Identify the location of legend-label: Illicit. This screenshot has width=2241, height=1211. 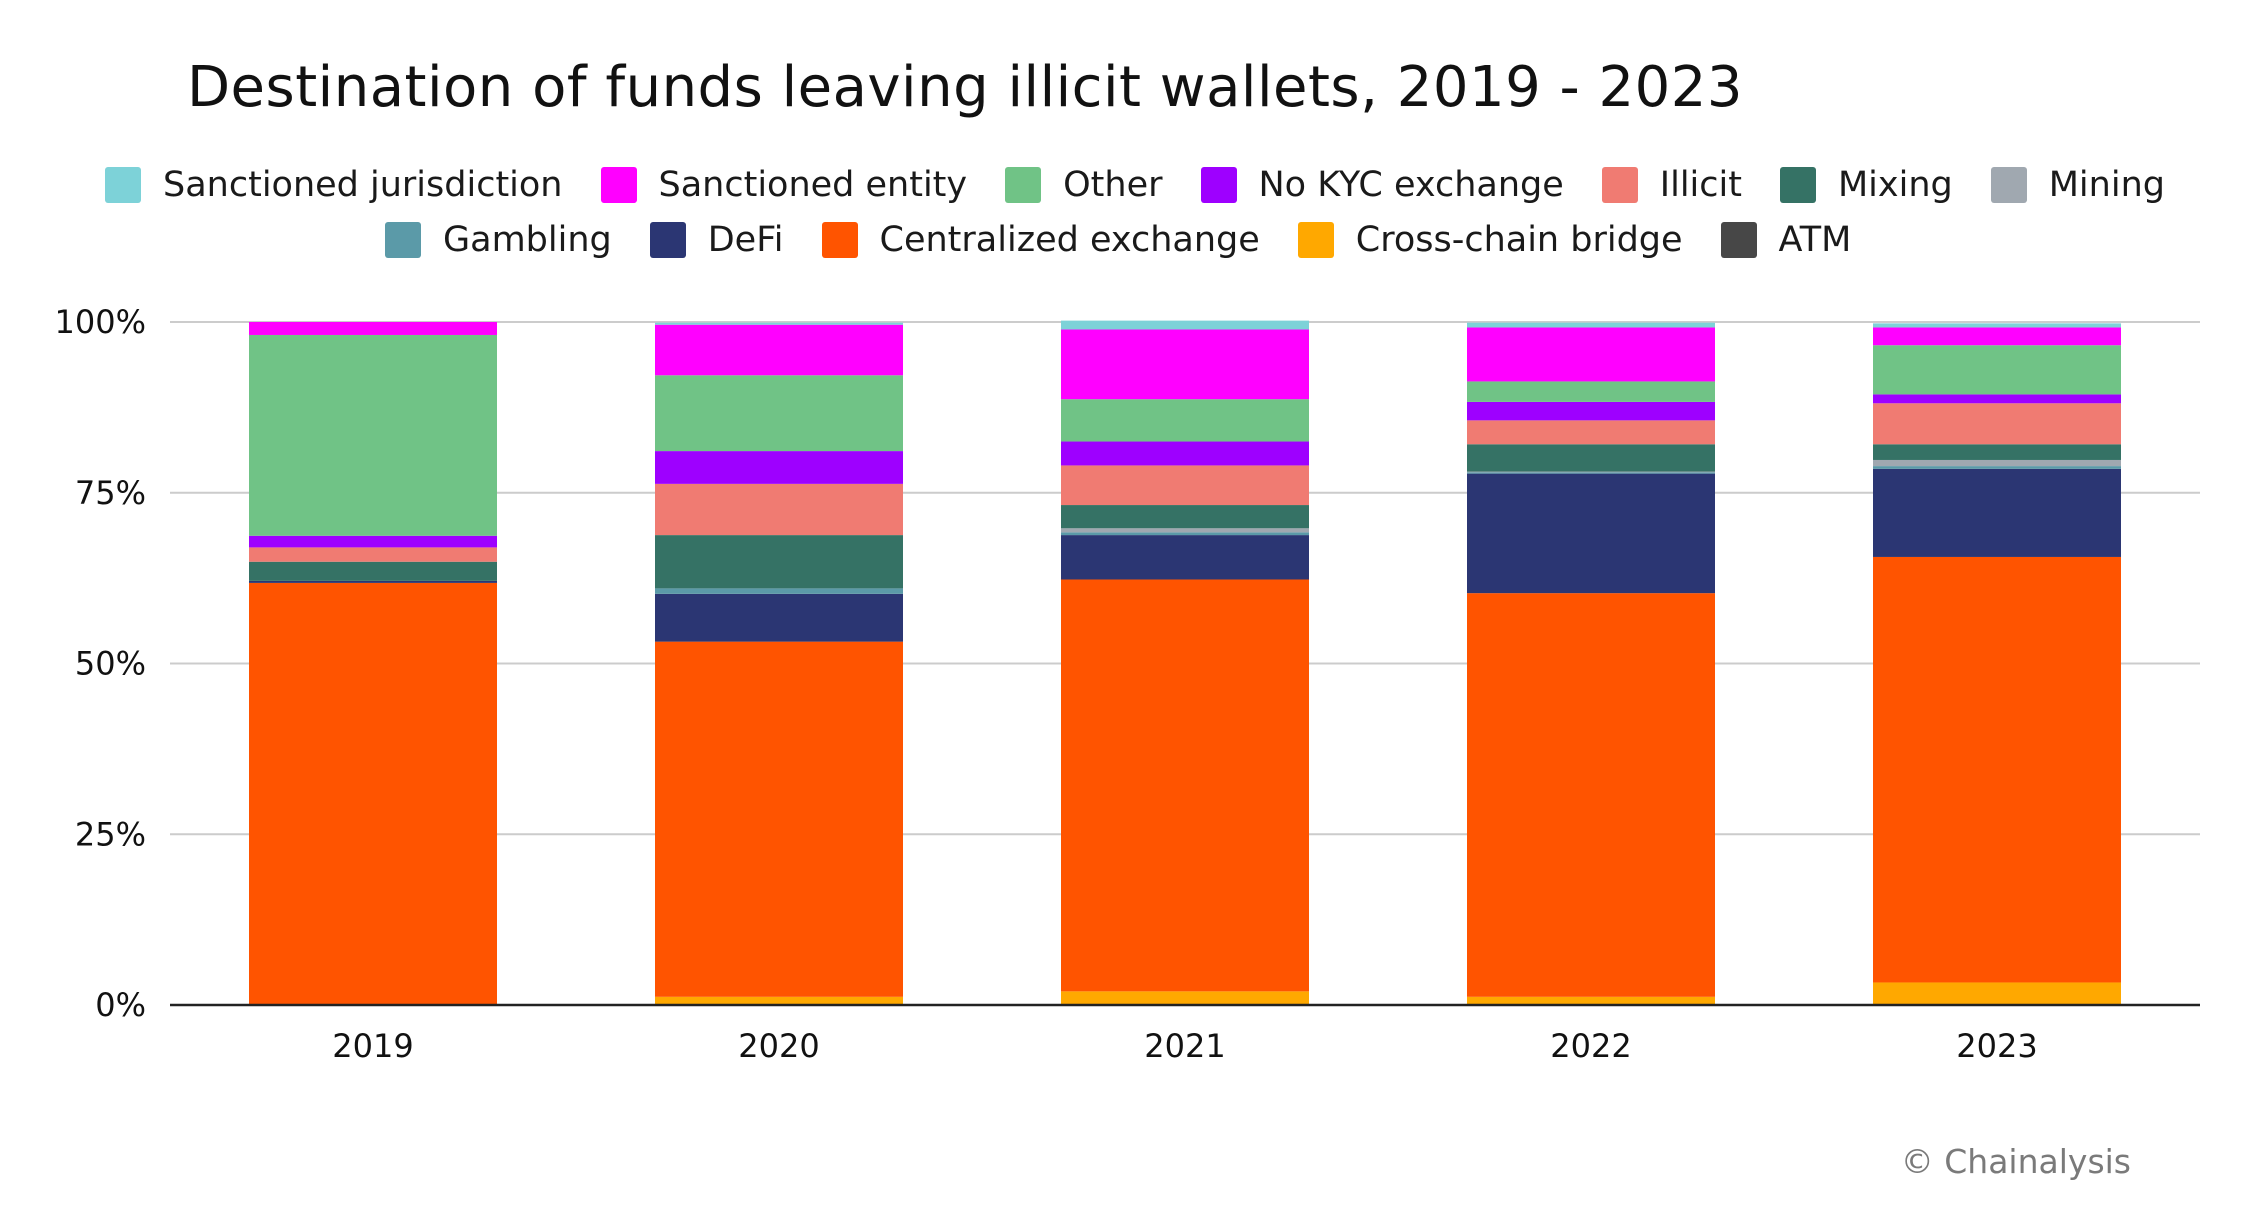
(1700, 185).